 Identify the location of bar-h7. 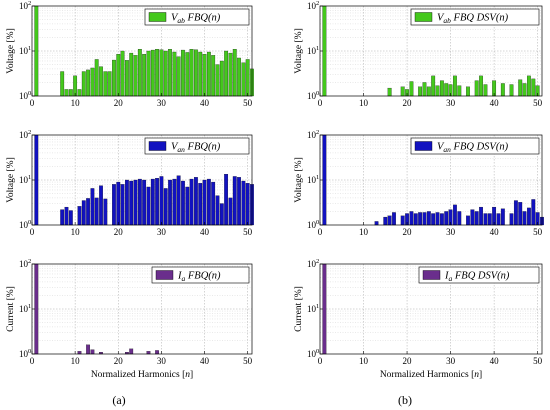
(62, 84).